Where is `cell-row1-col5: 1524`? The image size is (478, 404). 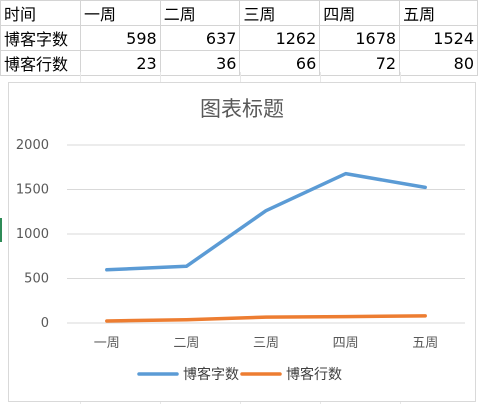 cell-row1-col5: 1524 is located at coordinates (438, 38).